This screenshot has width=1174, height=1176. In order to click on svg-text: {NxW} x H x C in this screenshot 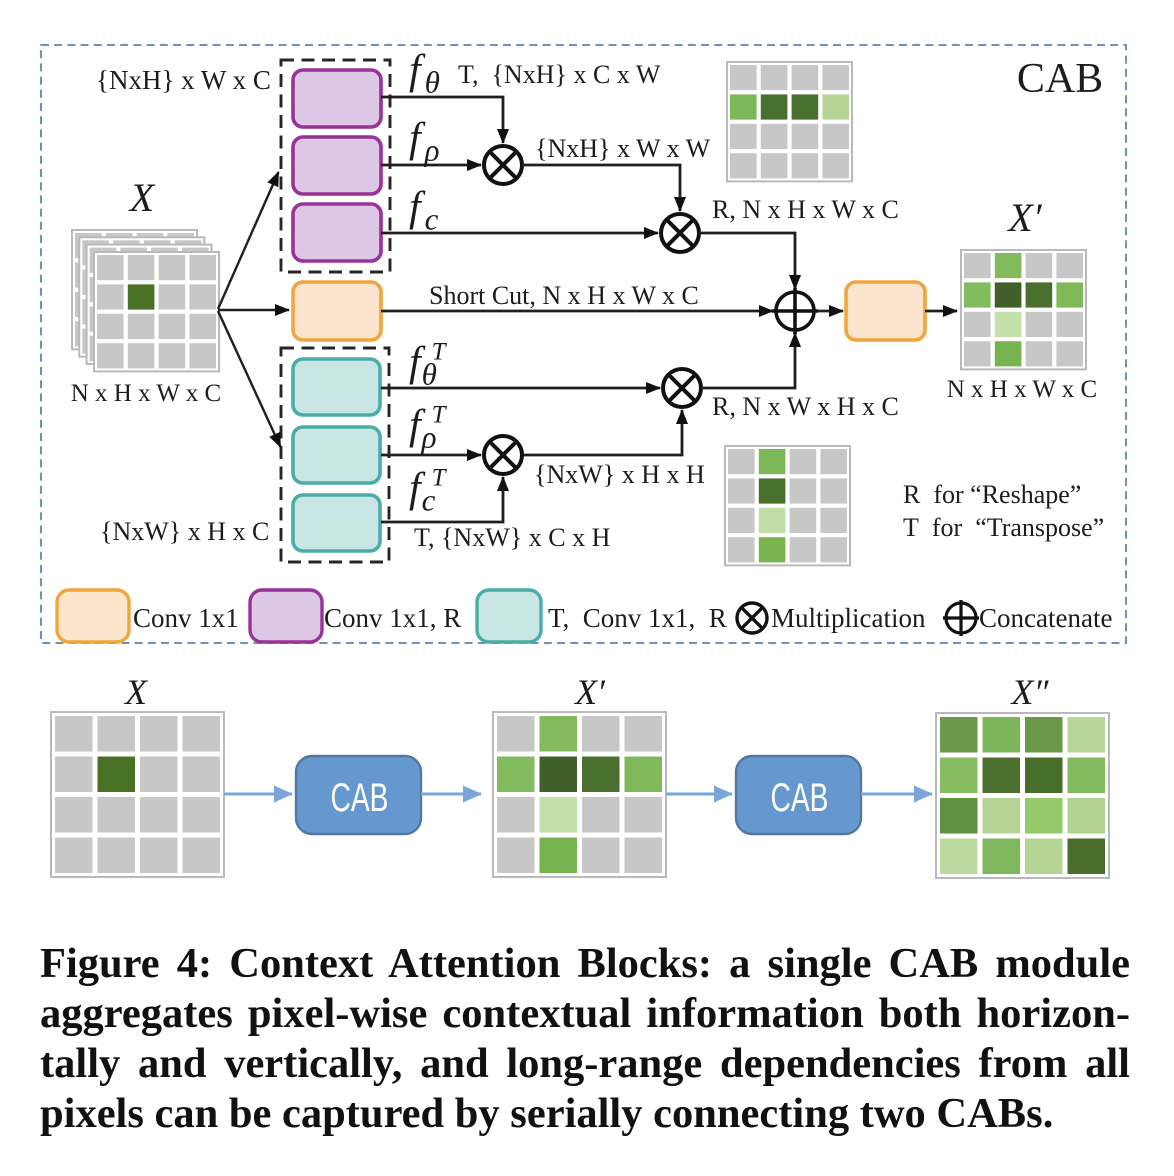, I will do `click(184, 531)`.